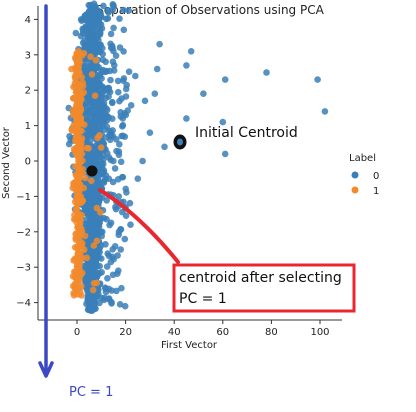 Image resolution: width=416 pixels, height=412 pixels. Describe the element at coordinates (364, 175) in the screenshot. I see `legend: Label 0 1` at that location.